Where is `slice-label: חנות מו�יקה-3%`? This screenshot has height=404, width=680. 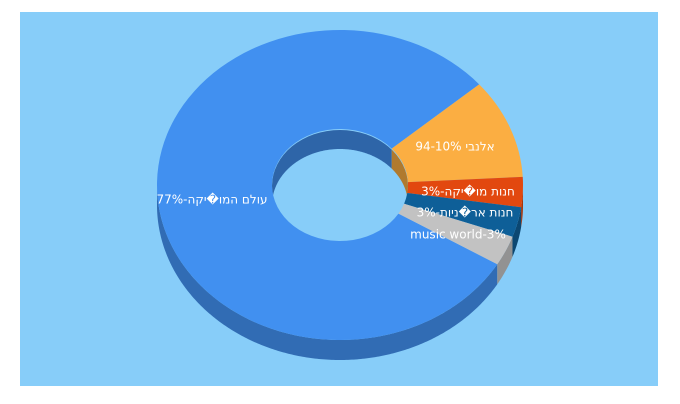
slice-label: חנות מו�יקה-3% is located at coordinates (468, 192).